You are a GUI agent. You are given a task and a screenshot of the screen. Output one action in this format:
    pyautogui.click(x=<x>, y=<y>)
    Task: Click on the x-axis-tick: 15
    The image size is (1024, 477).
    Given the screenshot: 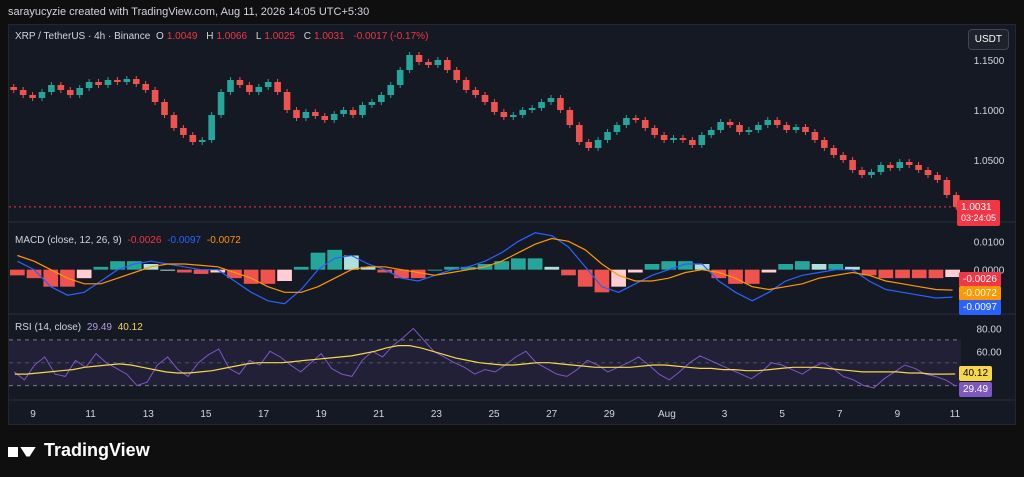 What is the action you would take?
    pyautogui.click(x=206, y=414)
    